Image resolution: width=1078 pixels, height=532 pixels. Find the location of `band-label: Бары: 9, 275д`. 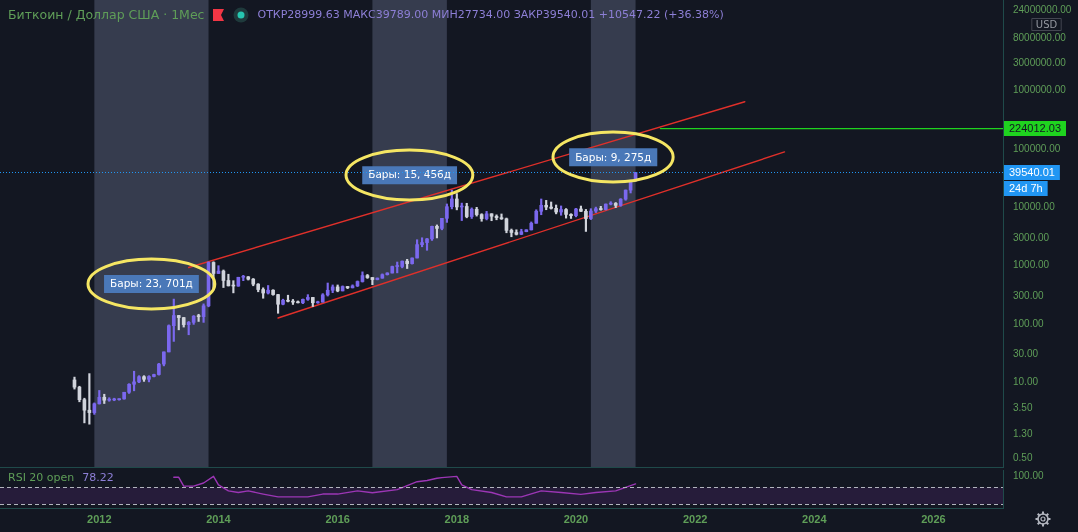

band-label: Бары: 9, 275д is located at coordinates (613, 156).